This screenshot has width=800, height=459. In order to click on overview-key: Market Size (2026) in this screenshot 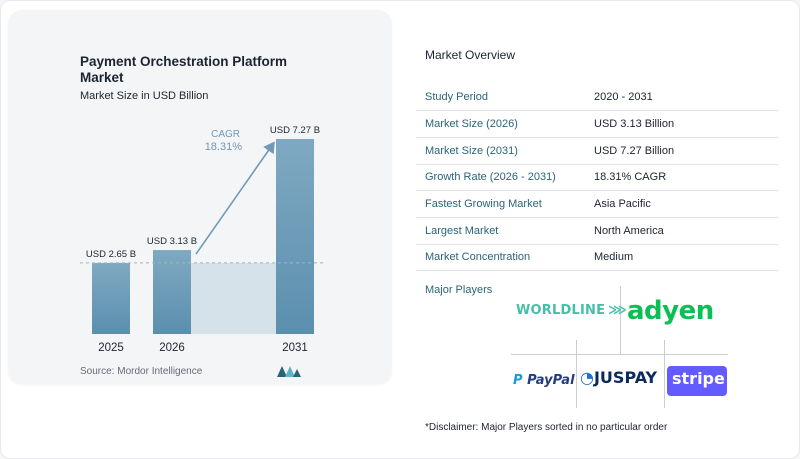, I will do `click(501, 124)`.